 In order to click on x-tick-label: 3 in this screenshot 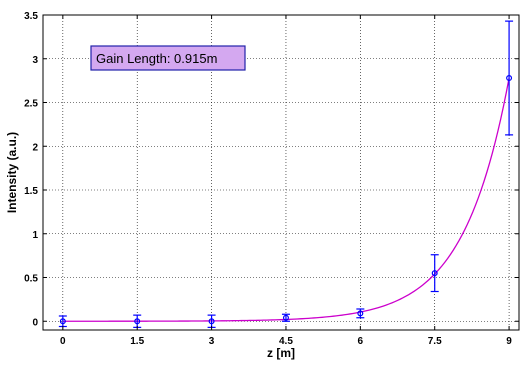, I will do `click(212, 341)`.